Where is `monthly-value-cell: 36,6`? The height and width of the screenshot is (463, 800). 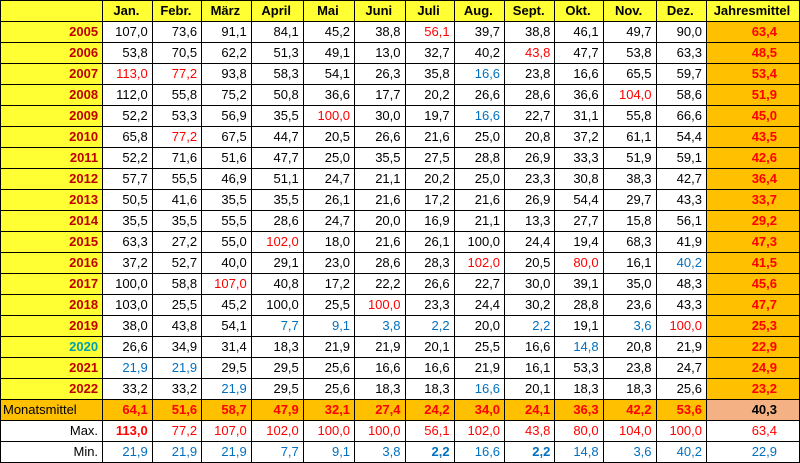 monthly-value-cell: 36,6 is located at coordinates (579, 95).